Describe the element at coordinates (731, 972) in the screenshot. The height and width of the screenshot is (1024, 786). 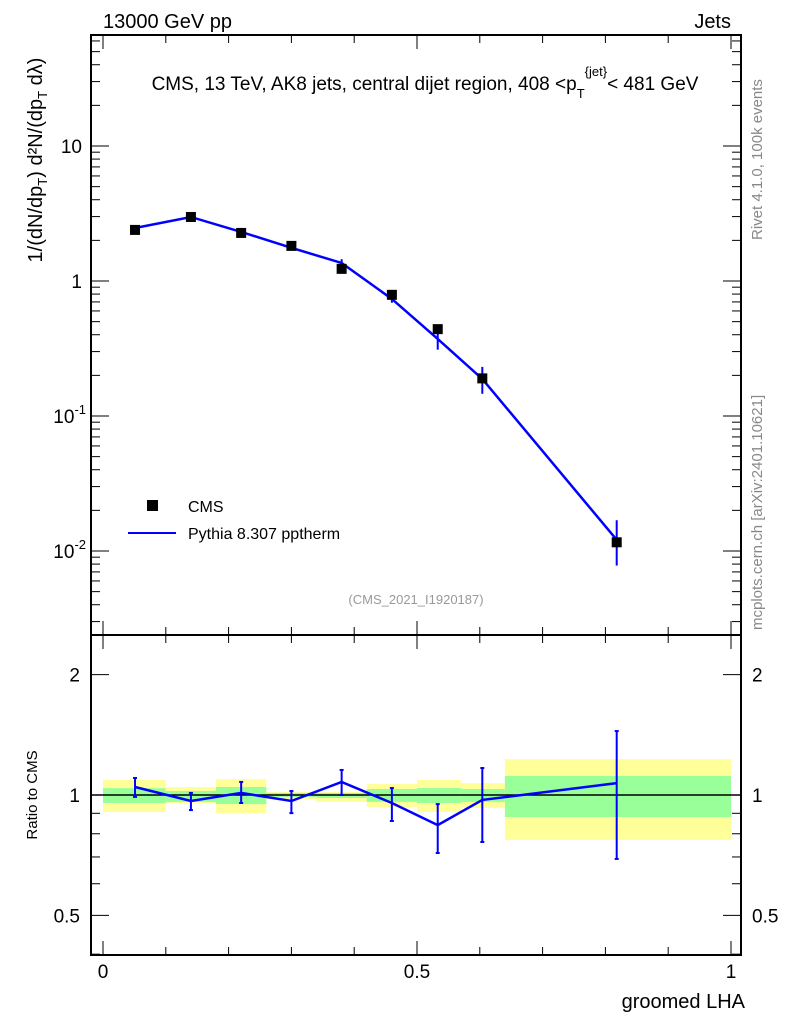
I see `x-tick-label: 1` at that location.